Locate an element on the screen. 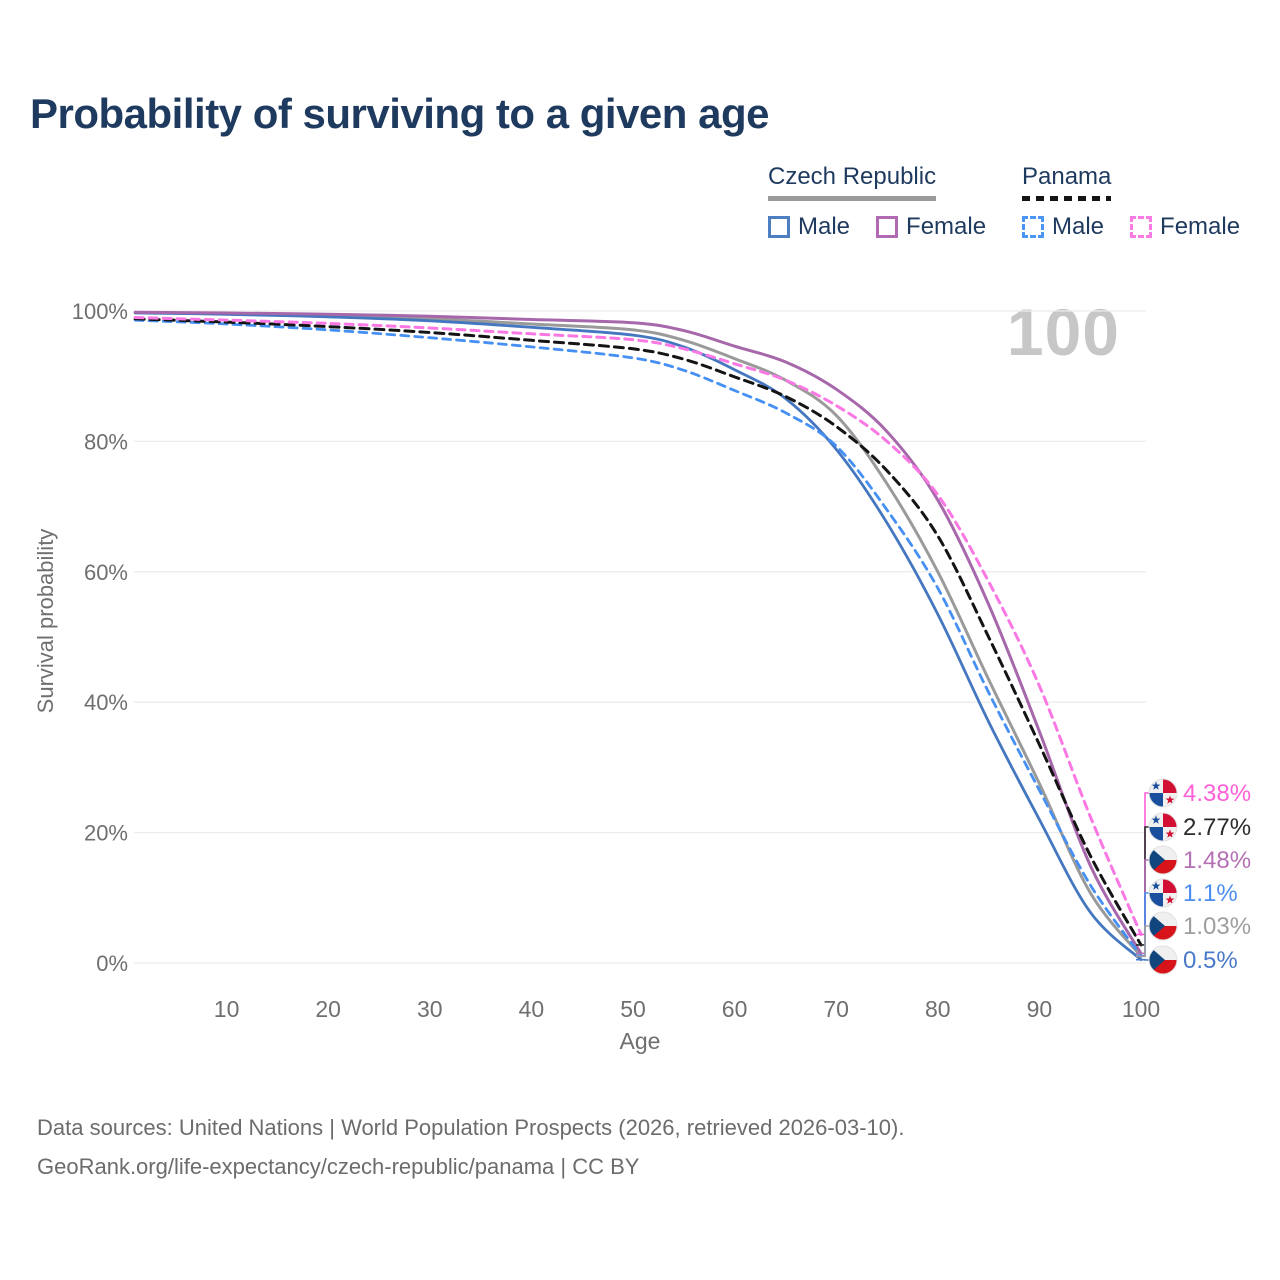 This screenshot has height=1280, width=1280. x-tick-label: 20 is located at coordinates (328, 1009).